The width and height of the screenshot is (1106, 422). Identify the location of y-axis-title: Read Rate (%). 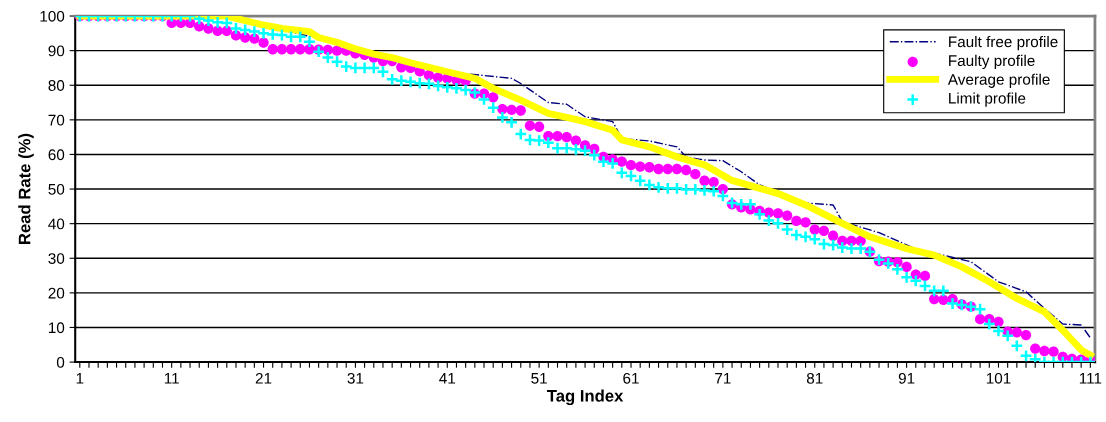
(26, 188).